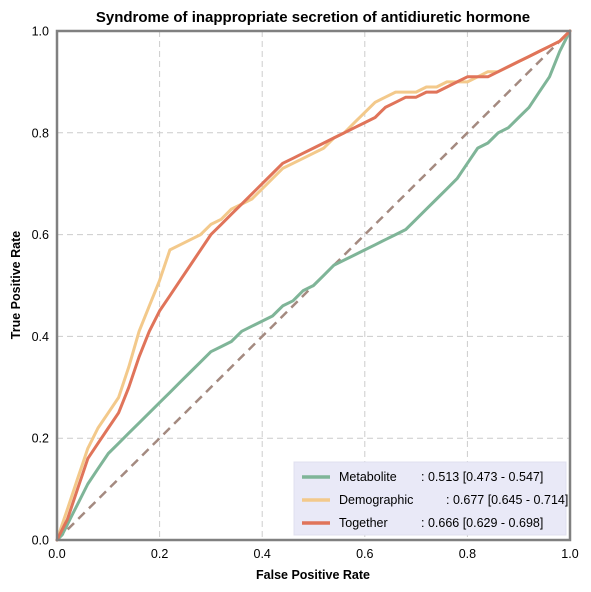 The image size is (591, 592). Describe the element at coordinates (313, 575) in the screenshot. I see `x-axis-label: False Positive Rate` at that location.